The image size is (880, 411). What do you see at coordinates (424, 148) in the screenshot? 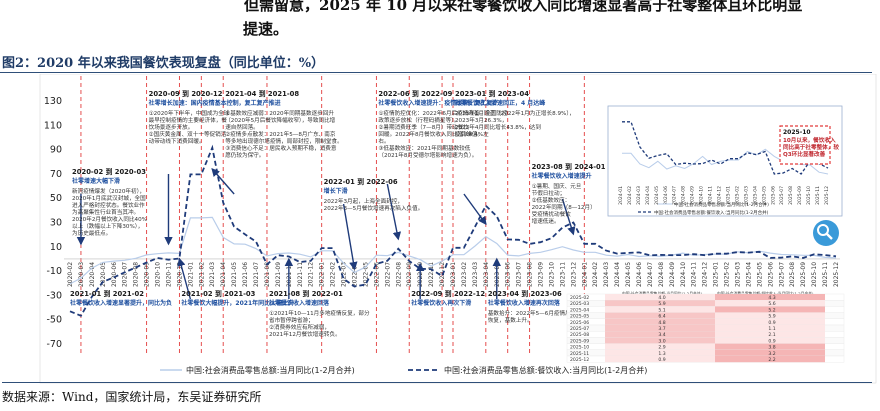
I see `period-note: ③低基数效应：2021年同期基数较低` at bounding box center [424, 148].